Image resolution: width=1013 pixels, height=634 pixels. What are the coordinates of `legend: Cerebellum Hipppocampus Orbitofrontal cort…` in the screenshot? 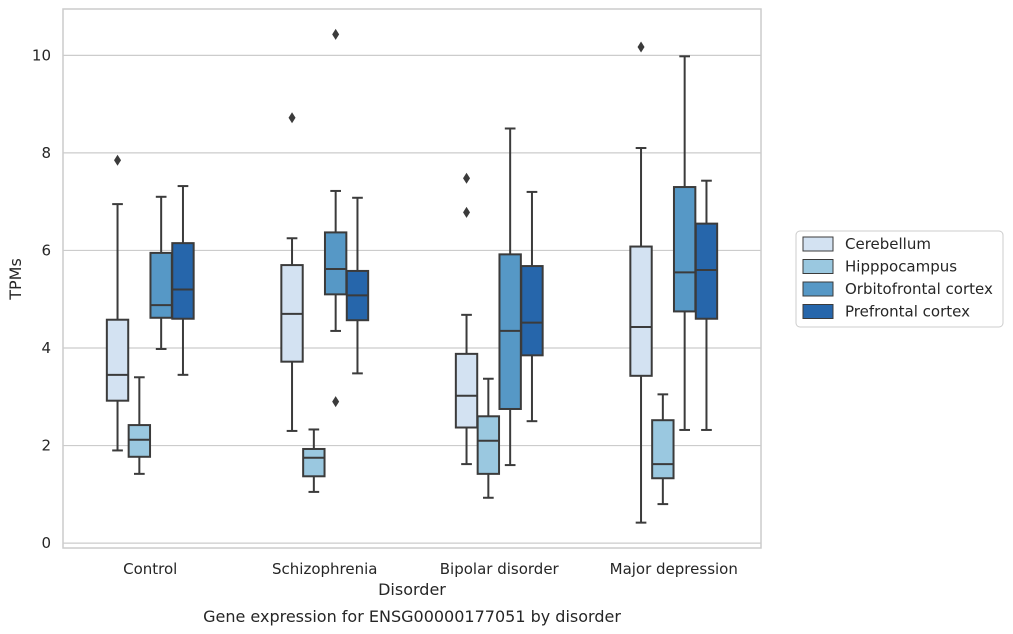 It's located at (899, 279).